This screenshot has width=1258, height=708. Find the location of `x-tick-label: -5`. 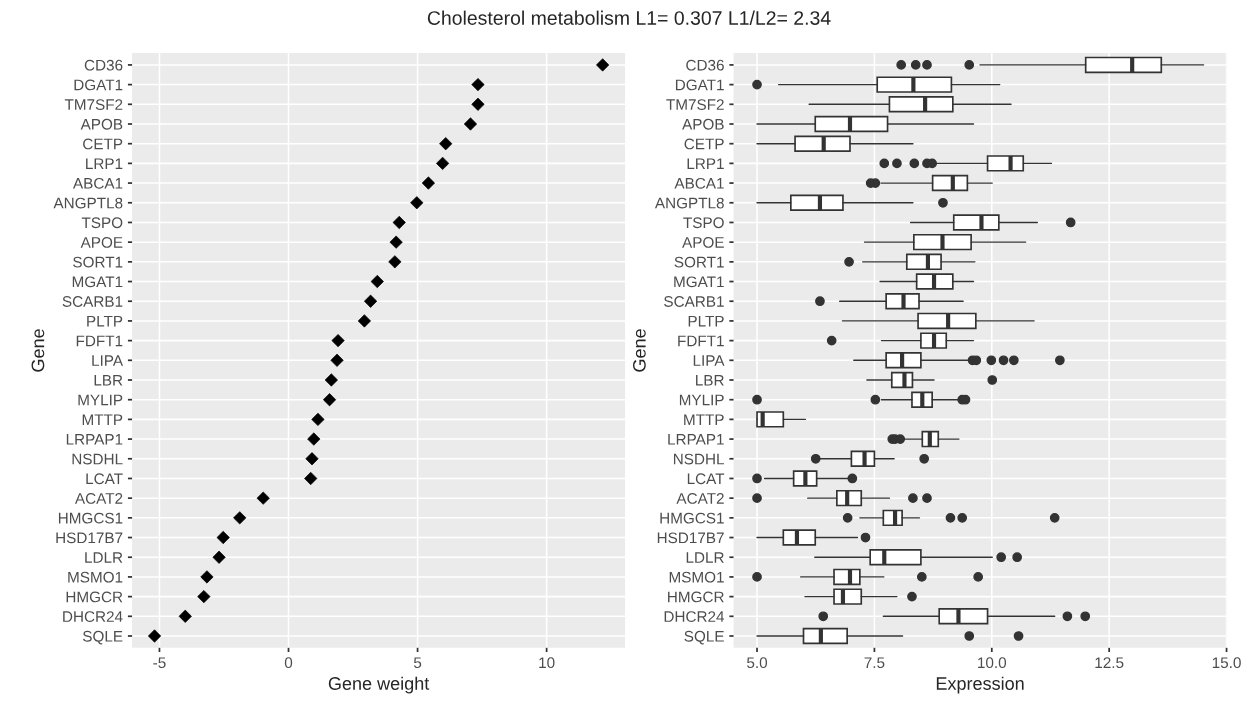

x-tick-label: -5 is located at coordinates (159, 663).